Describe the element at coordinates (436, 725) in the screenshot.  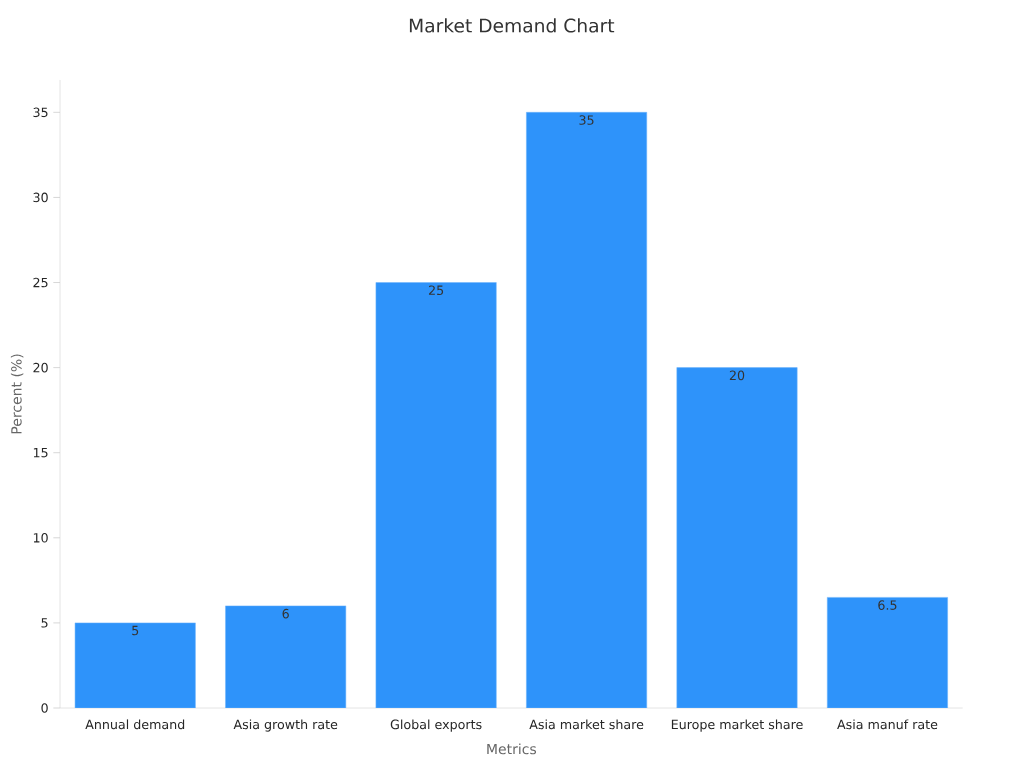
I see `x-tick-label: Global exports` at that location.